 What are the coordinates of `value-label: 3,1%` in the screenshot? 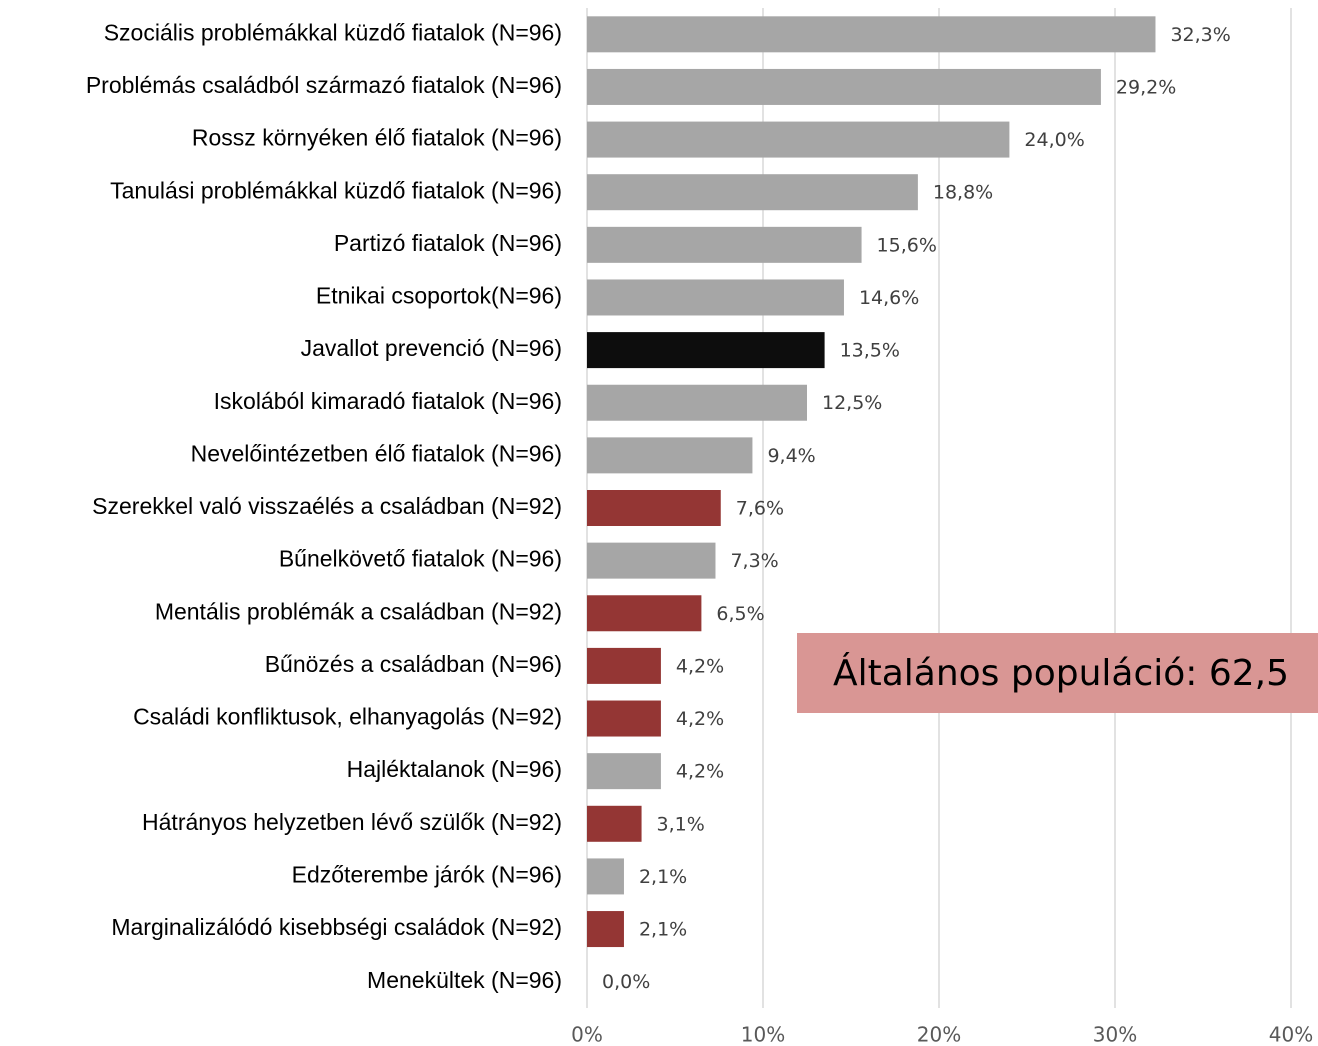 It's located at (681, 824).